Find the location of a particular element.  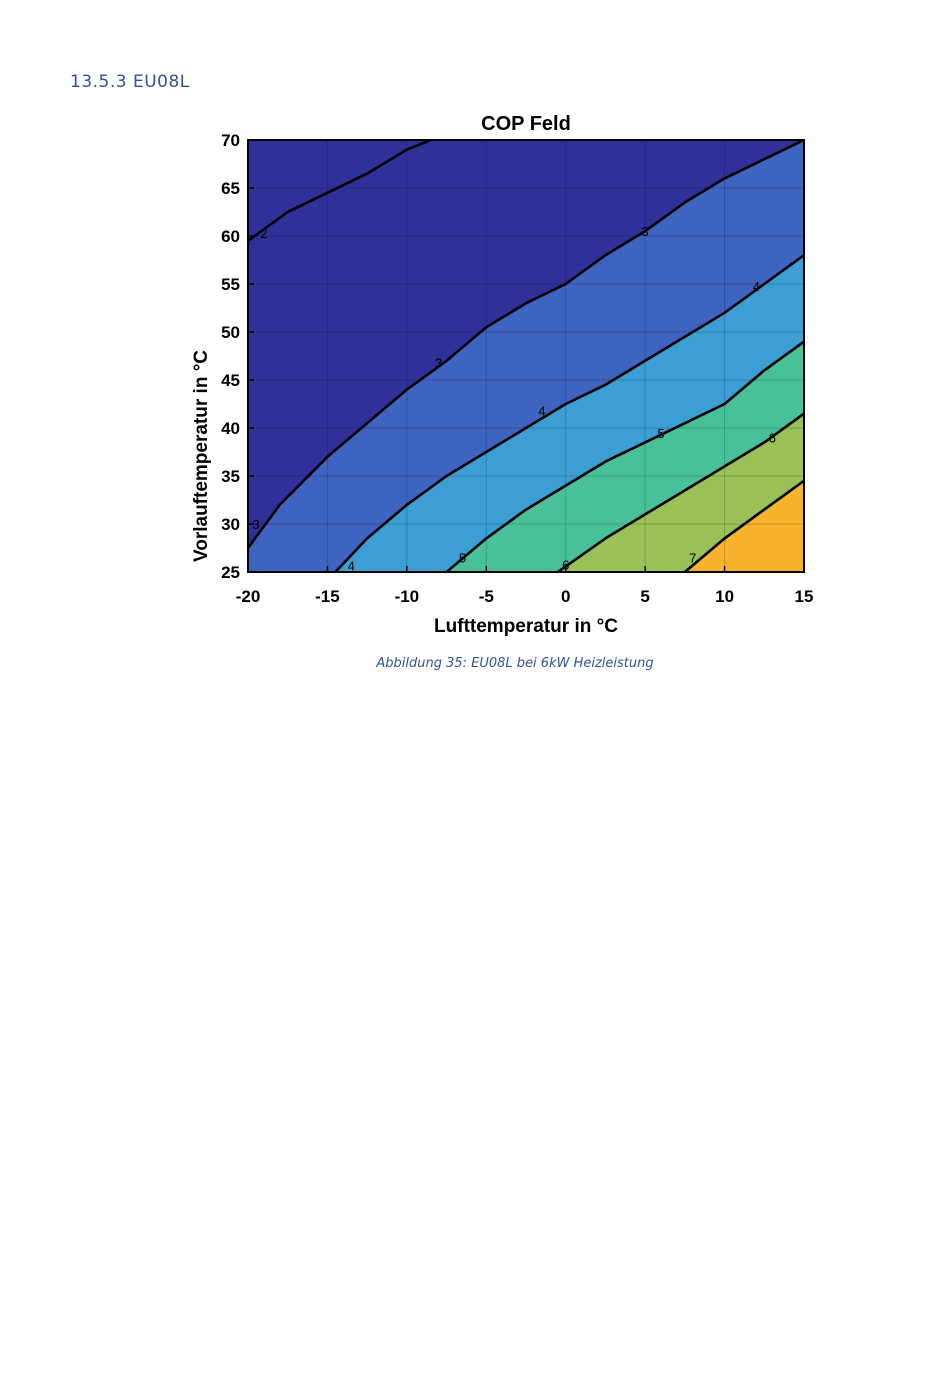

contour-label: 2 is located at coordinates (263, 233).